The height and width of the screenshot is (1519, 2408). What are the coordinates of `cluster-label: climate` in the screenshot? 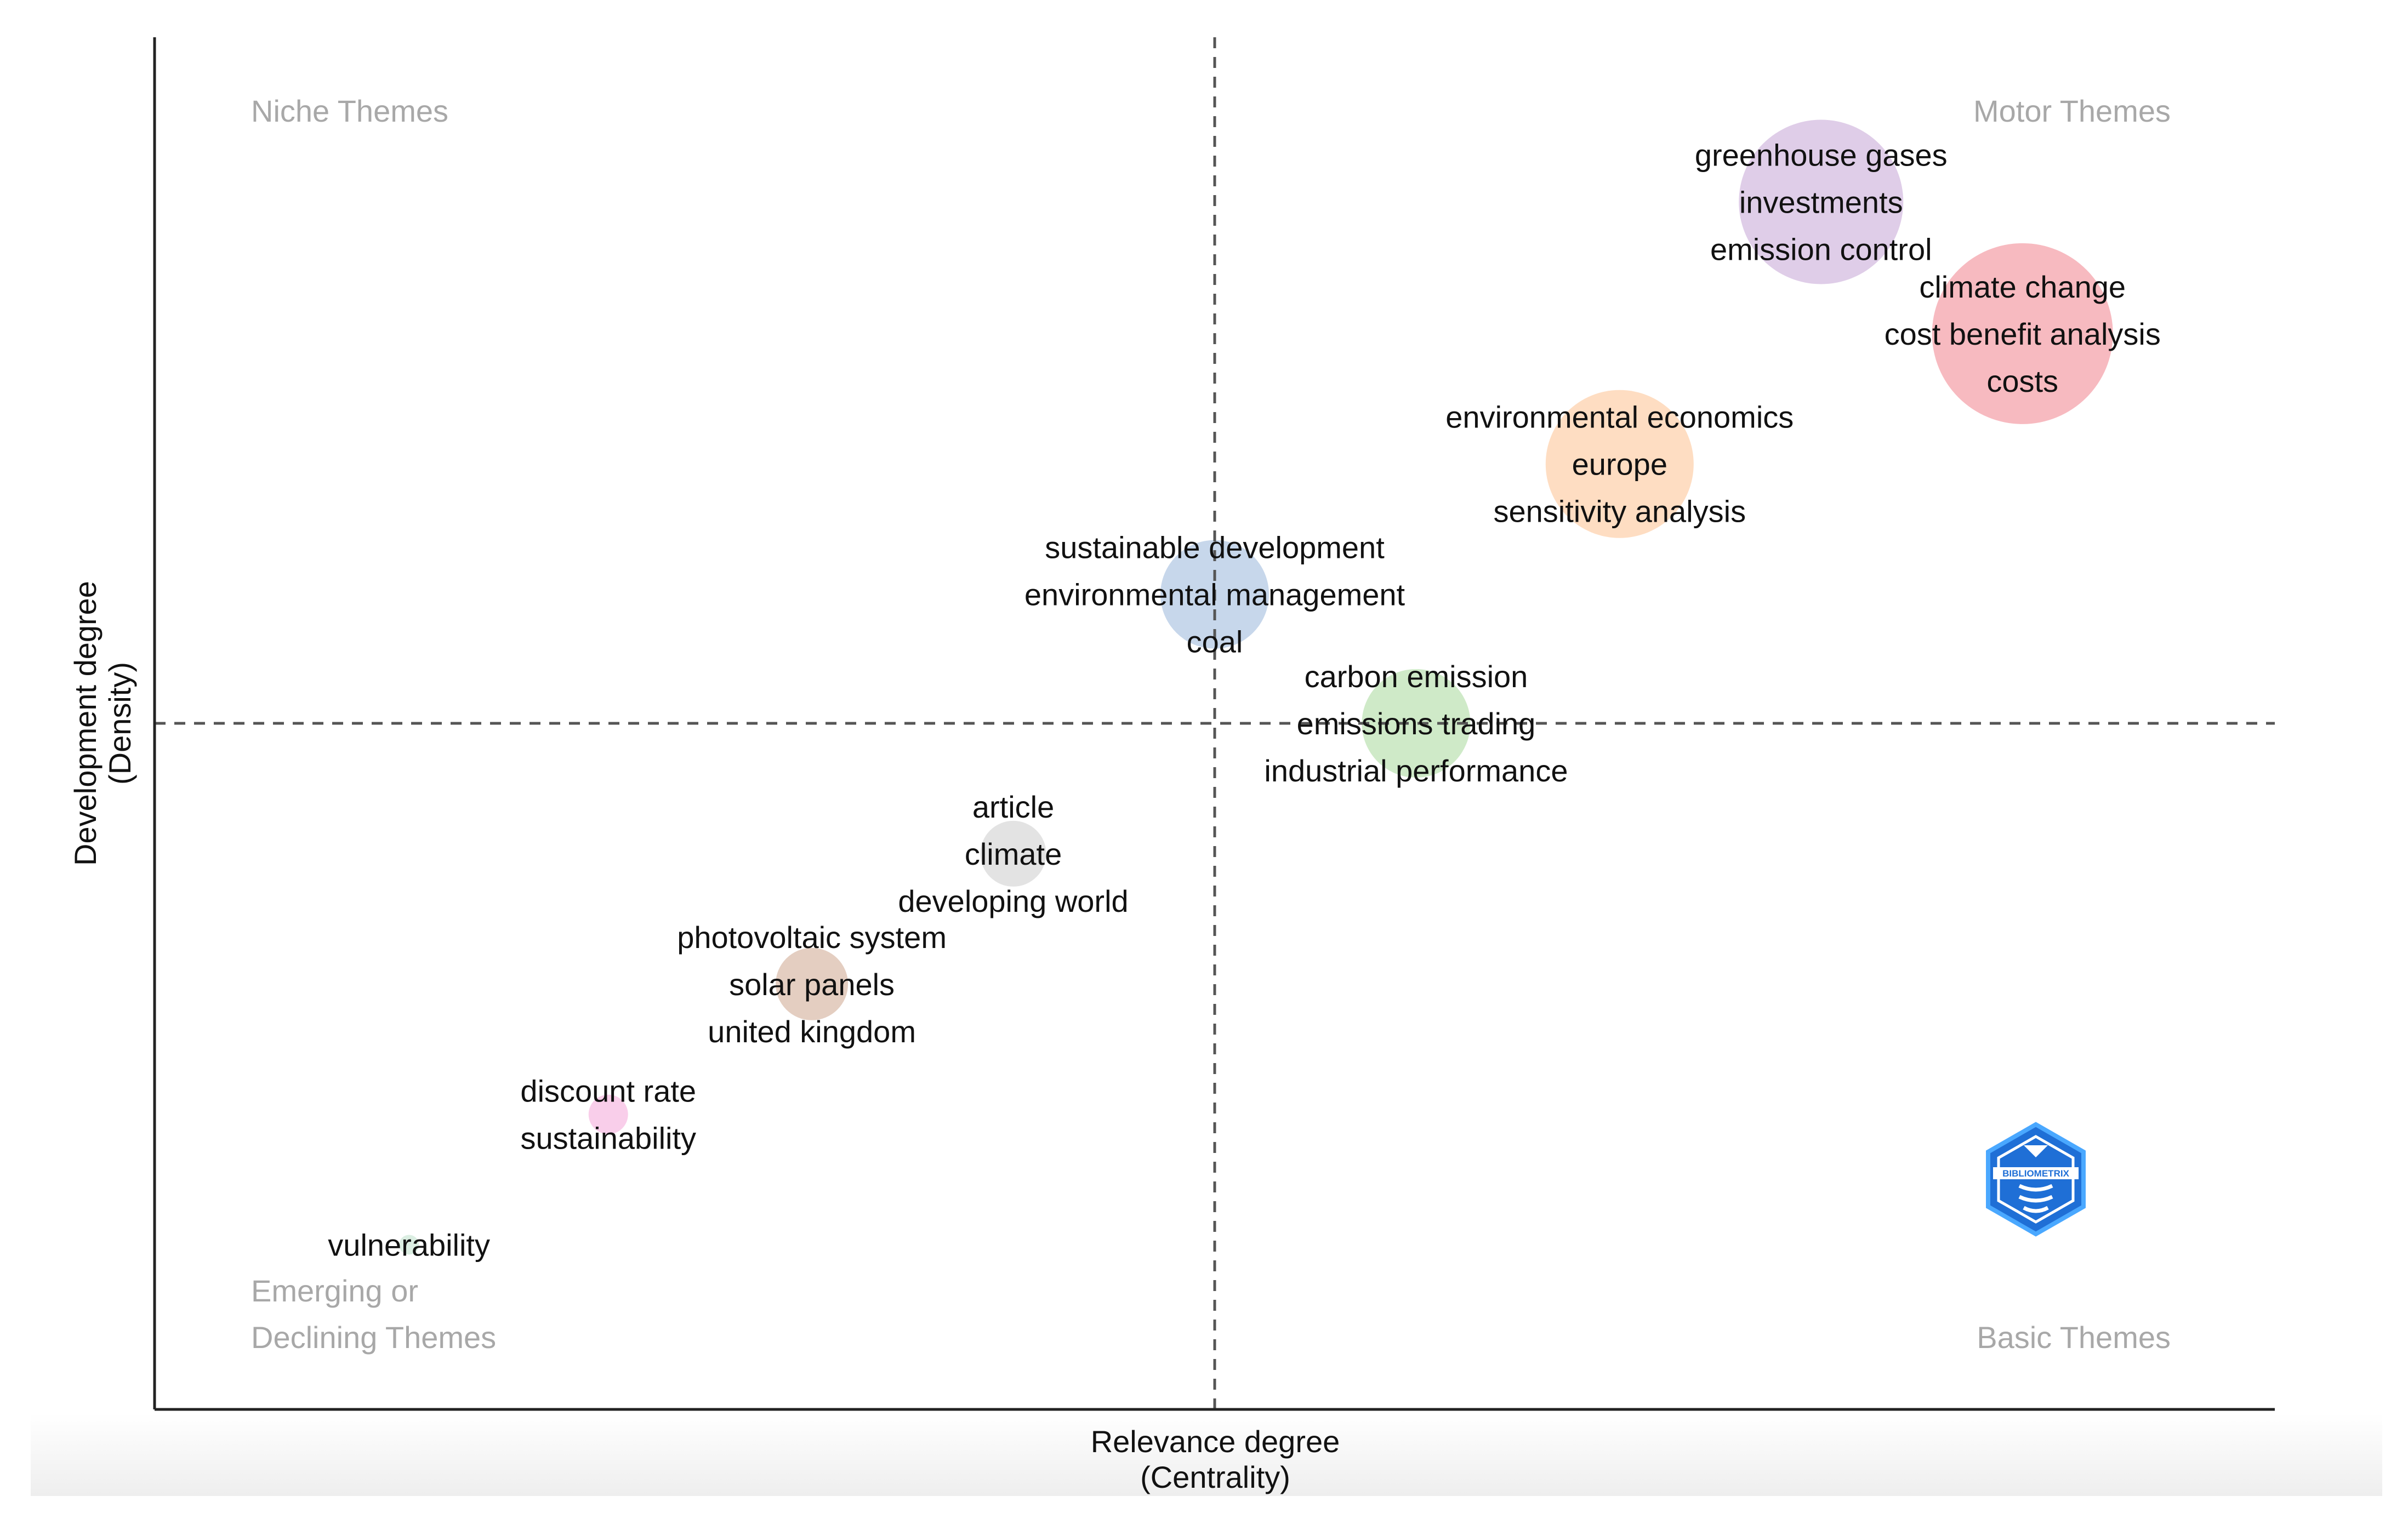 It's located at (1014, 854).